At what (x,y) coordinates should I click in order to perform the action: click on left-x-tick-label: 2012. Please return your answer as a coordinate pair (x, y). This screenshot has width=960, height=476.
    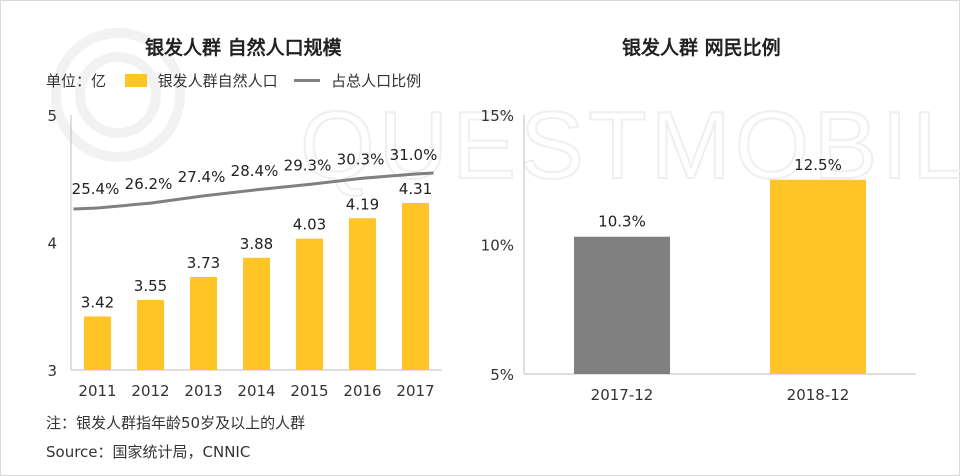
    Looking at the image, I should click on (150, 391).